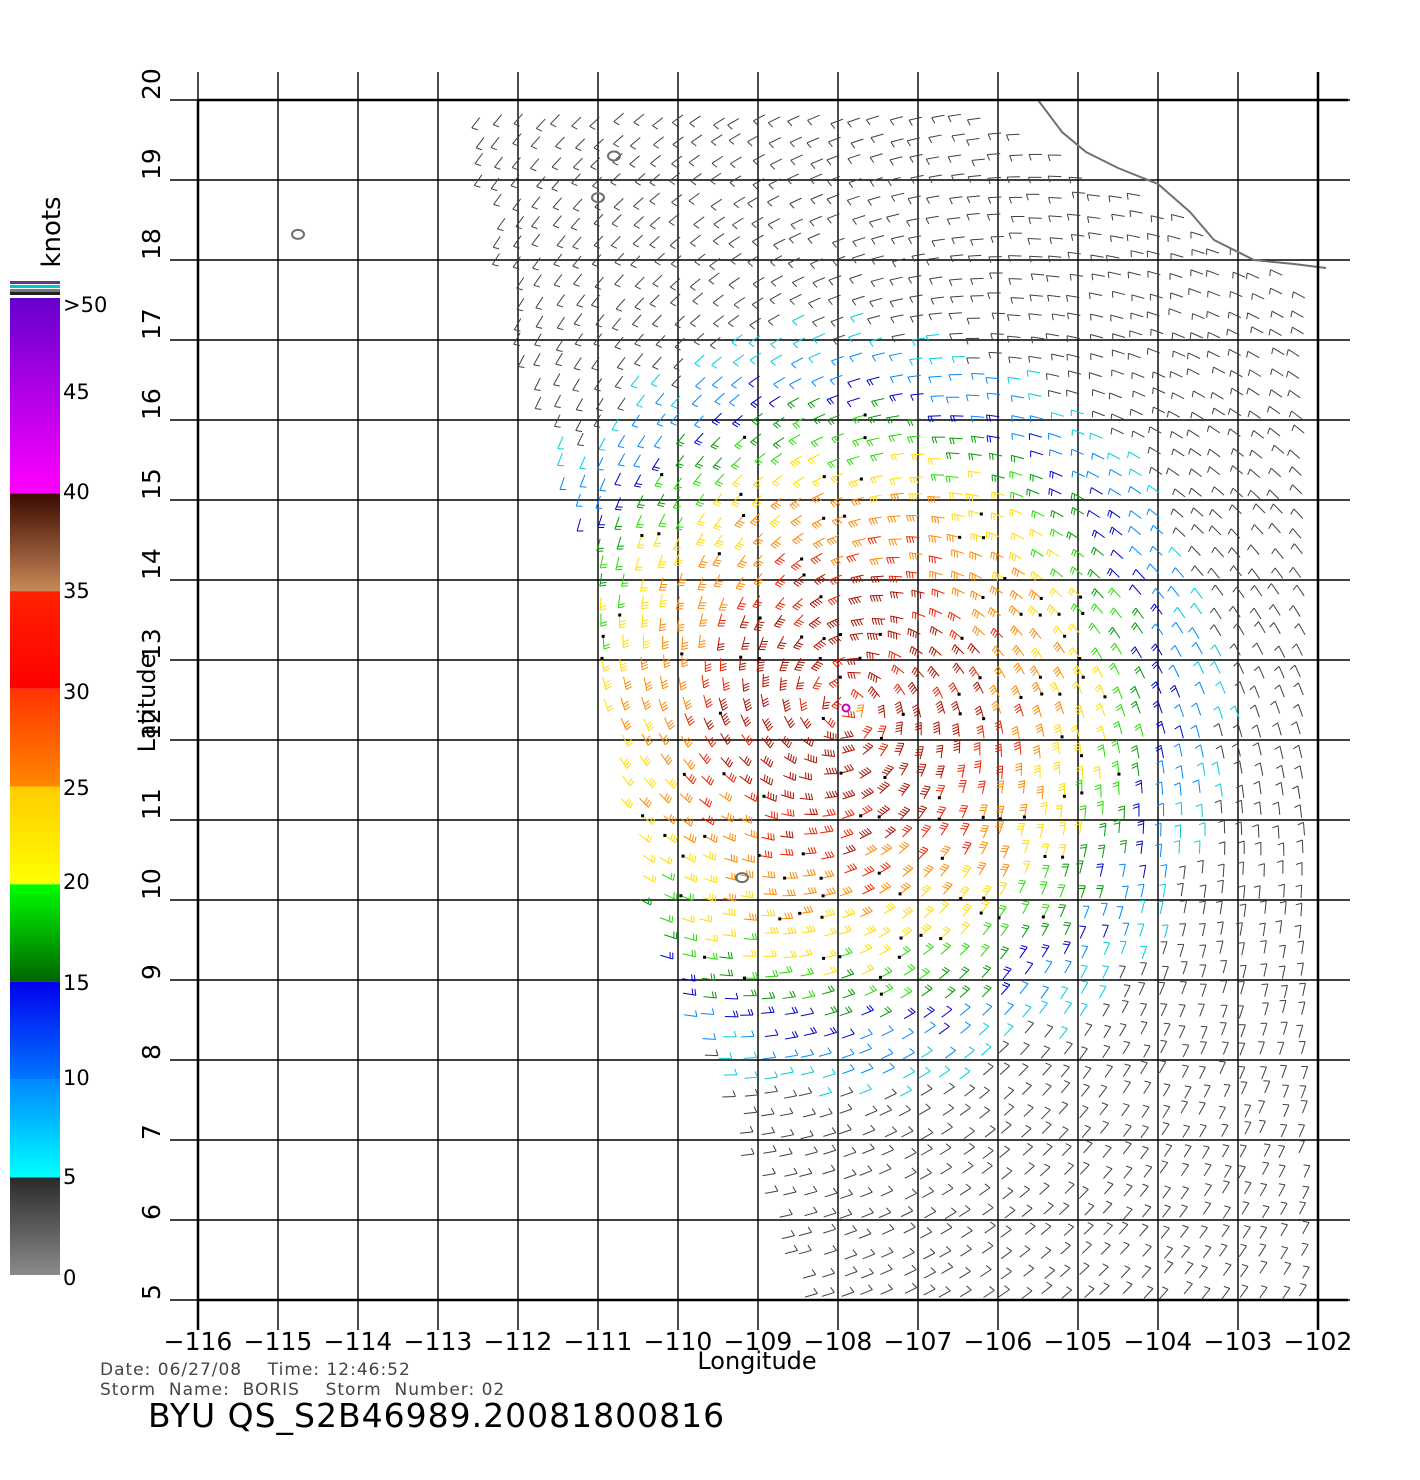 Image resolution: width=1420 pixels, height=1480 pixels. What do you see at coordinates (35, 1030) in the screenshot?
I see `colorbar-band` at bounding box center [35, 1030].